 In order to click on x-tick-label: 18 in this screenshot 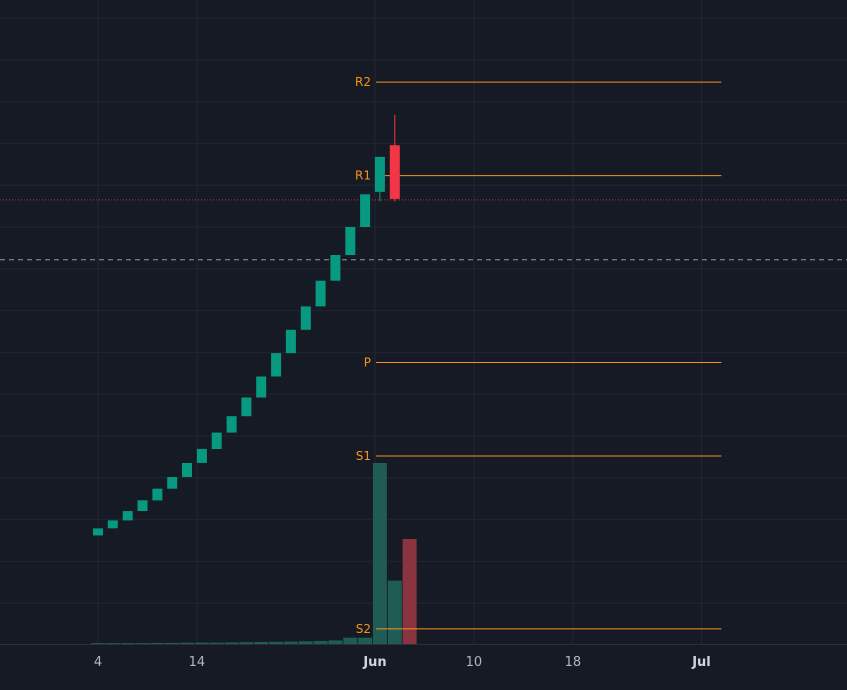, I will do `click(573, 662)`.